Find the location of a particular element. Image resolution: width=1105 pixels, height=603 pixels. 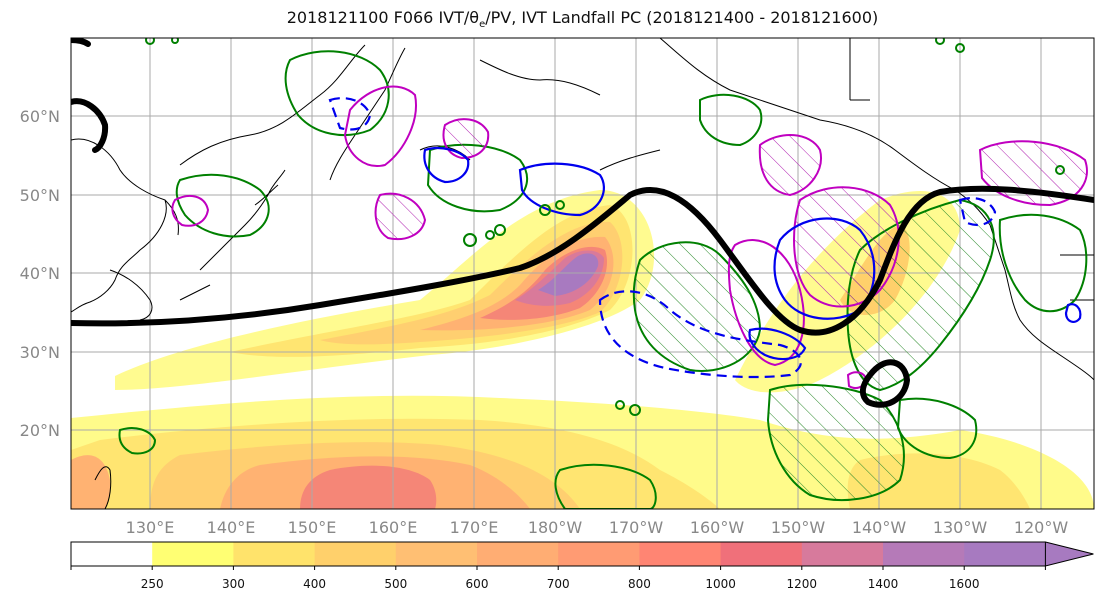

lat-label-40n: 40°N is located at coordinates (40, 273).